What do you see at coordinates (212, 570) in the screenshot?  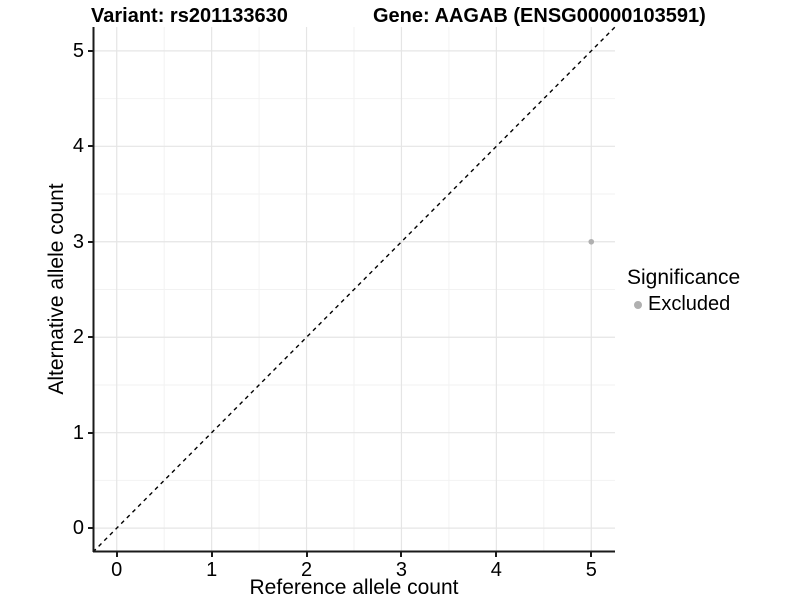 I see `x-tick-label: 1` at bounding box center [212, 570].